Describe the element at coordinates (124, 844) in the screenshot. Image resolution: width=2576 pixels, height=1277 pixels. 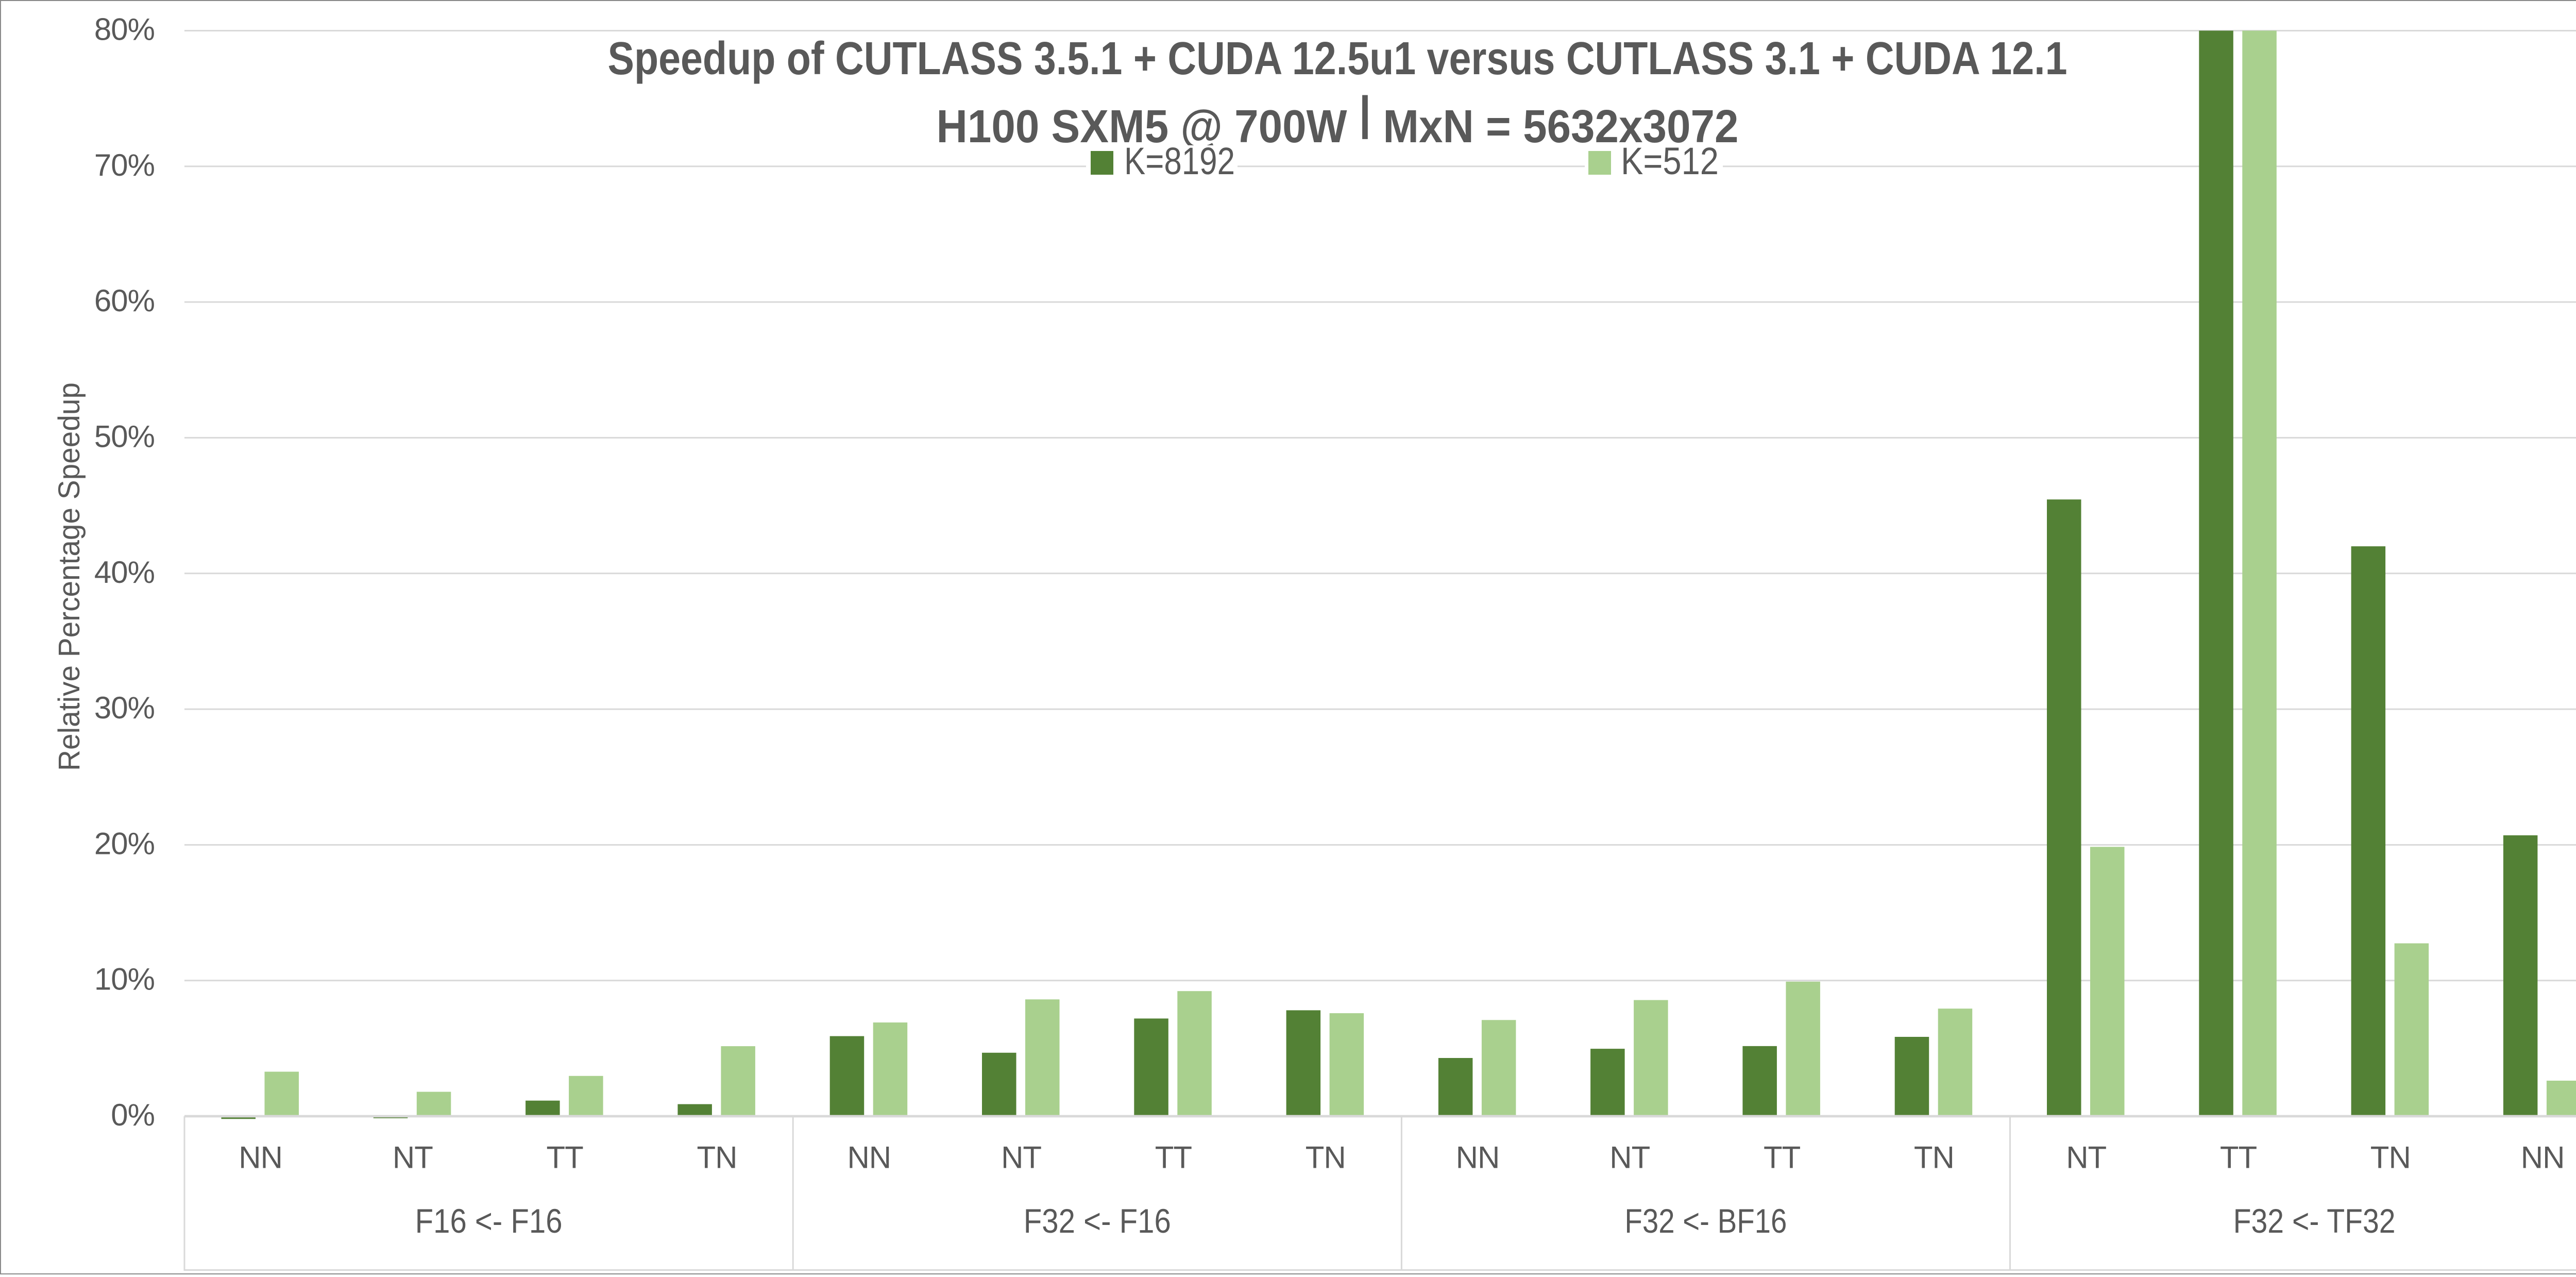
I see `svg-text: 20%` at that location.